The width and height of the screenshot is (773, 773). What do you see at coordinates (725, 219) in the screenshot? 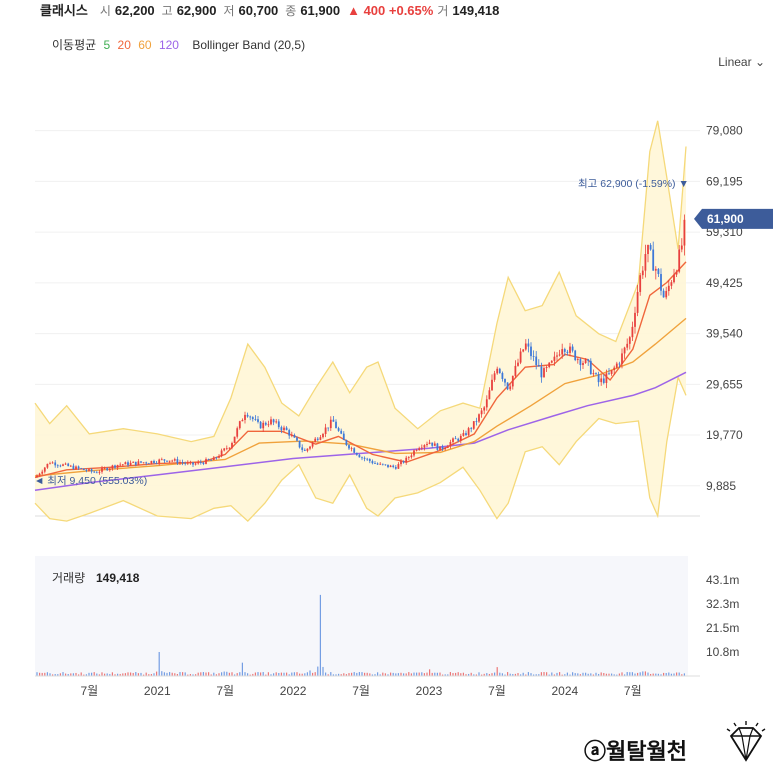
I see `current-price-label: 61,900` at bounding box center [725, 219].